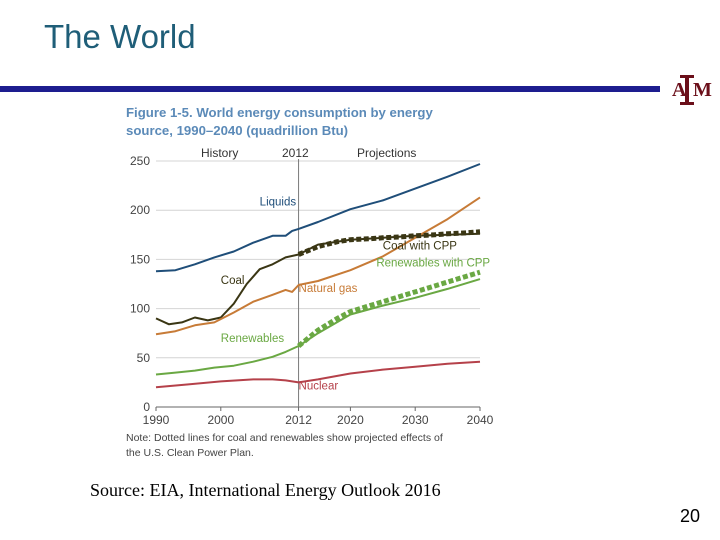 This screenshot has height=540, width=720. Describe the element at coordinates (692, 90) in the screenshot. I see `university-logo: A M` at that location.